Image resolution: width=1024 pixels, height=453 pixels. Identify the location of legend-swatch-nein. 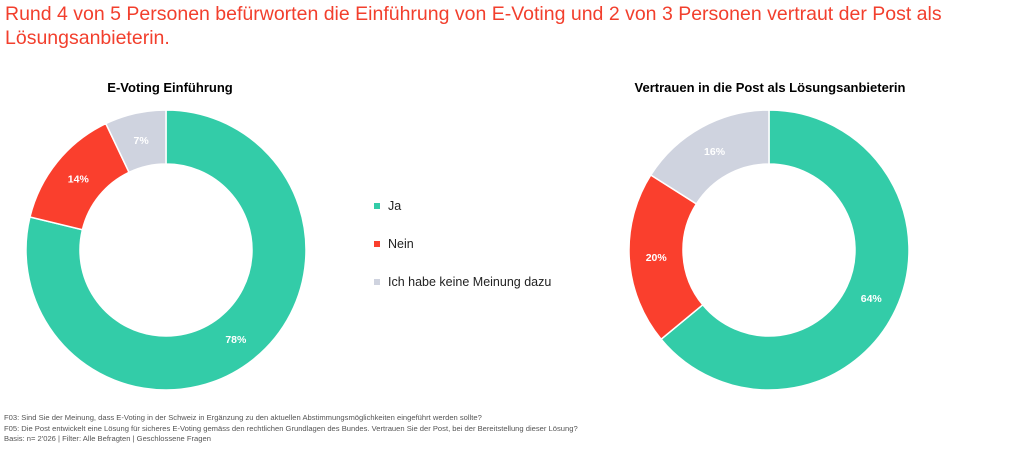
(377, 243).